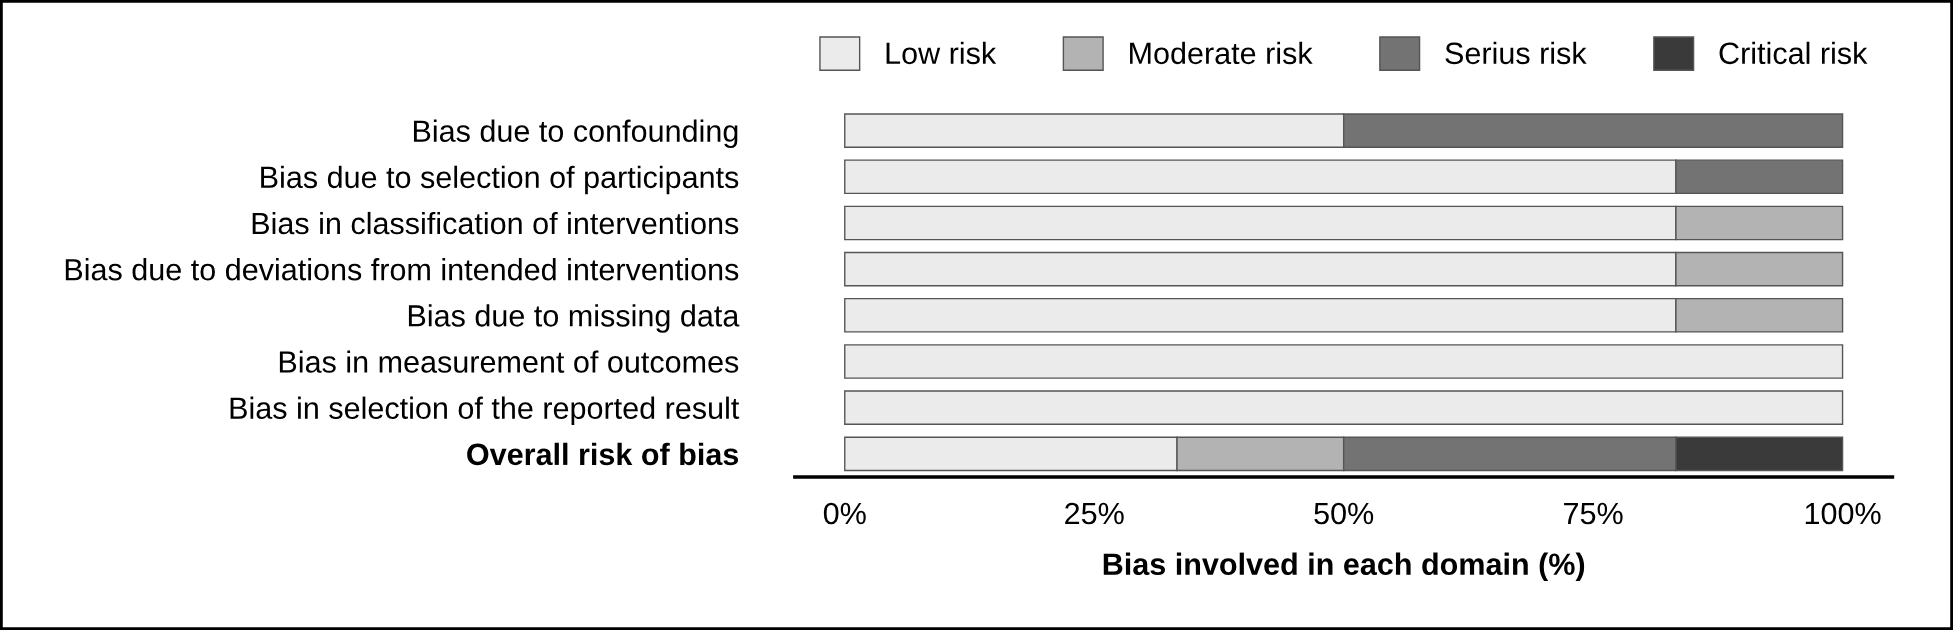  I want to click on x-tick-label: 25%, so click(1094, 513).